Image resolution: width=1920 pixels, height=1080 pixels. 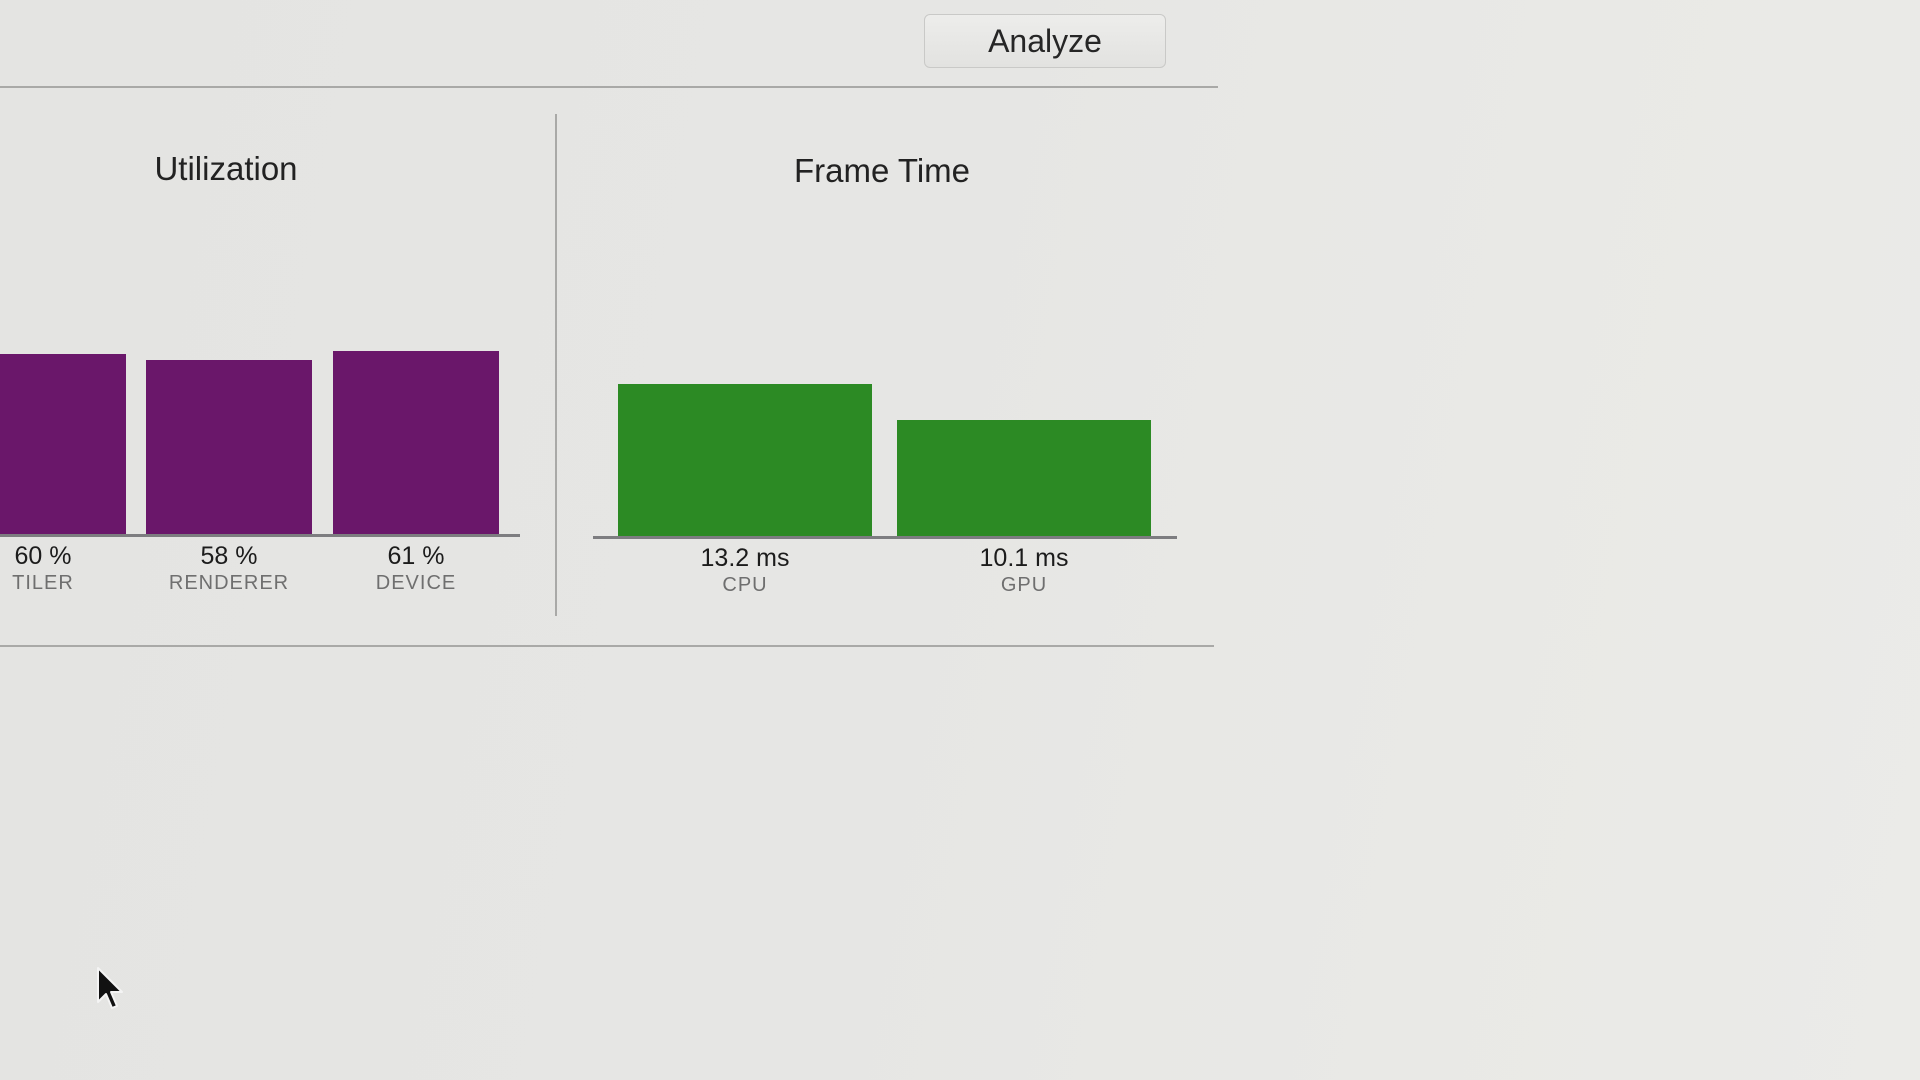 I want to click on util-bar-tiler, so click(x=63, y=444).